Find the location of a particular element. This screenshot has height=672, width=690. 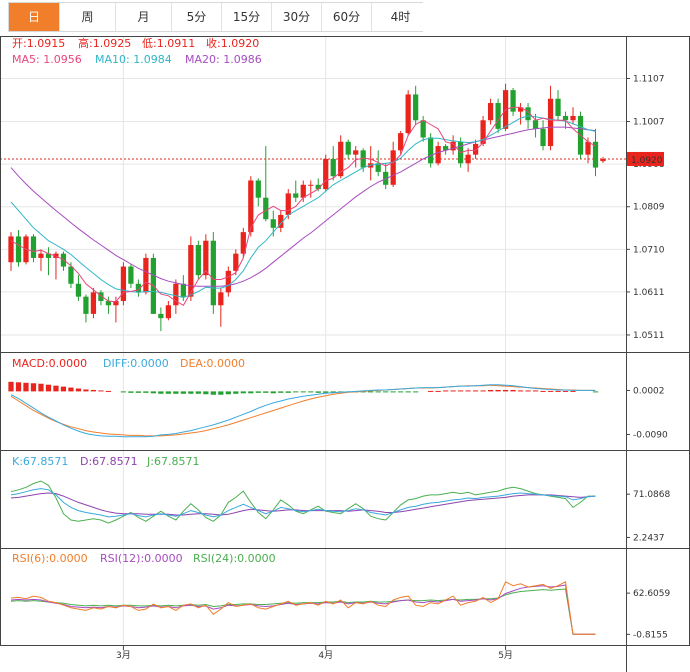

high-label: 高:1.0925 is located at coordinates (104, 43).